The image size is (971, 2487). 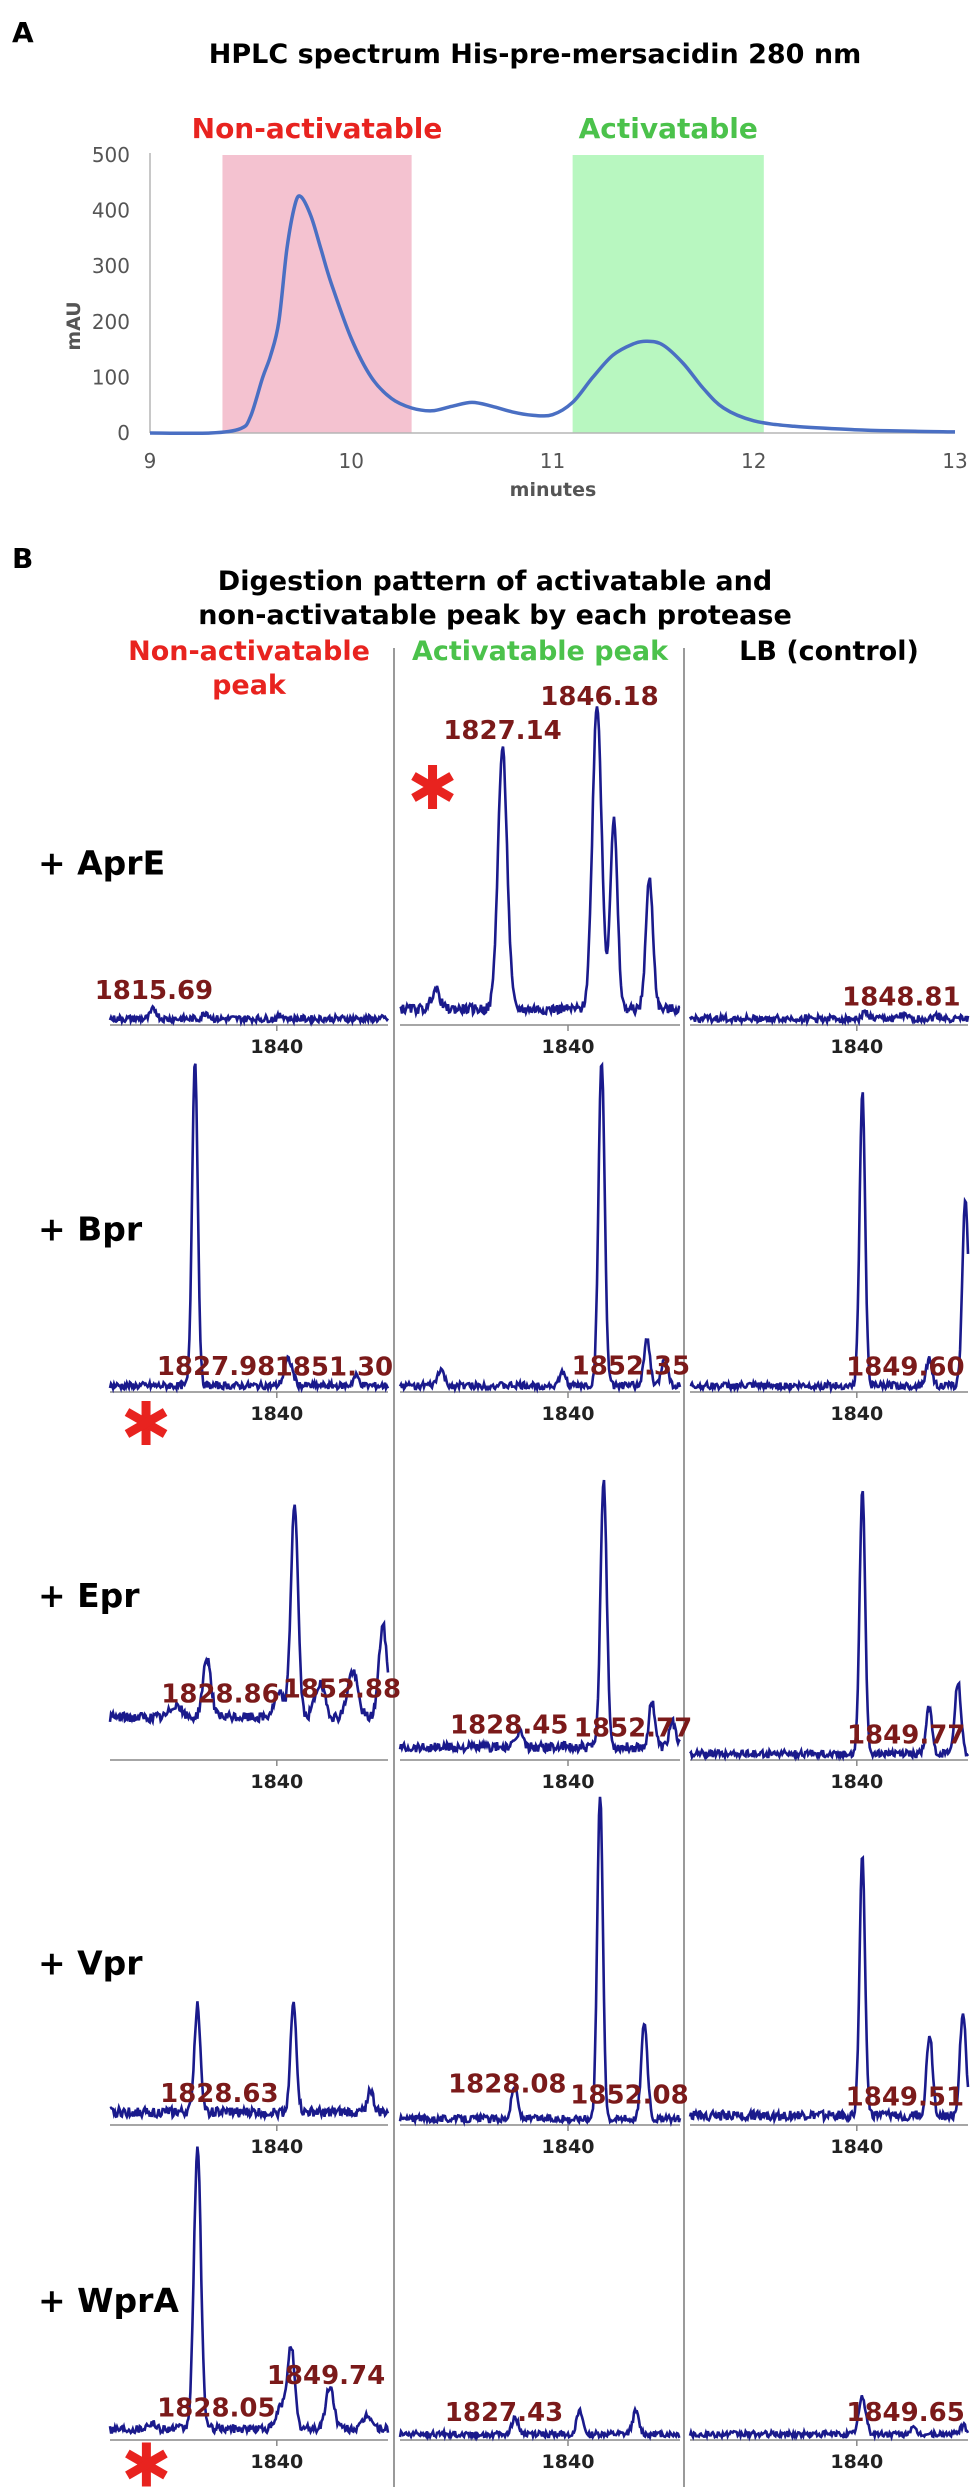 I want to click on x-axis-label: minutes, so click(x=553, y=490).